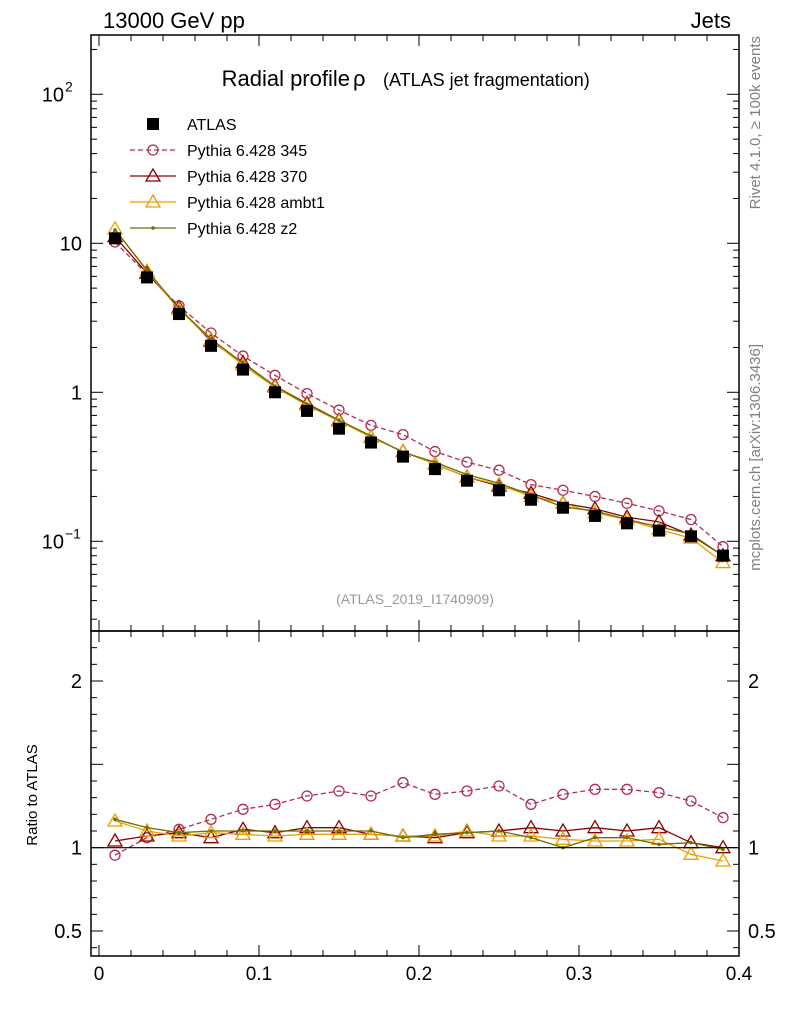 This screenshot has height=1024, width=786. I want to click on ratio-y-tick-label-right: 2, so click(753, 682).